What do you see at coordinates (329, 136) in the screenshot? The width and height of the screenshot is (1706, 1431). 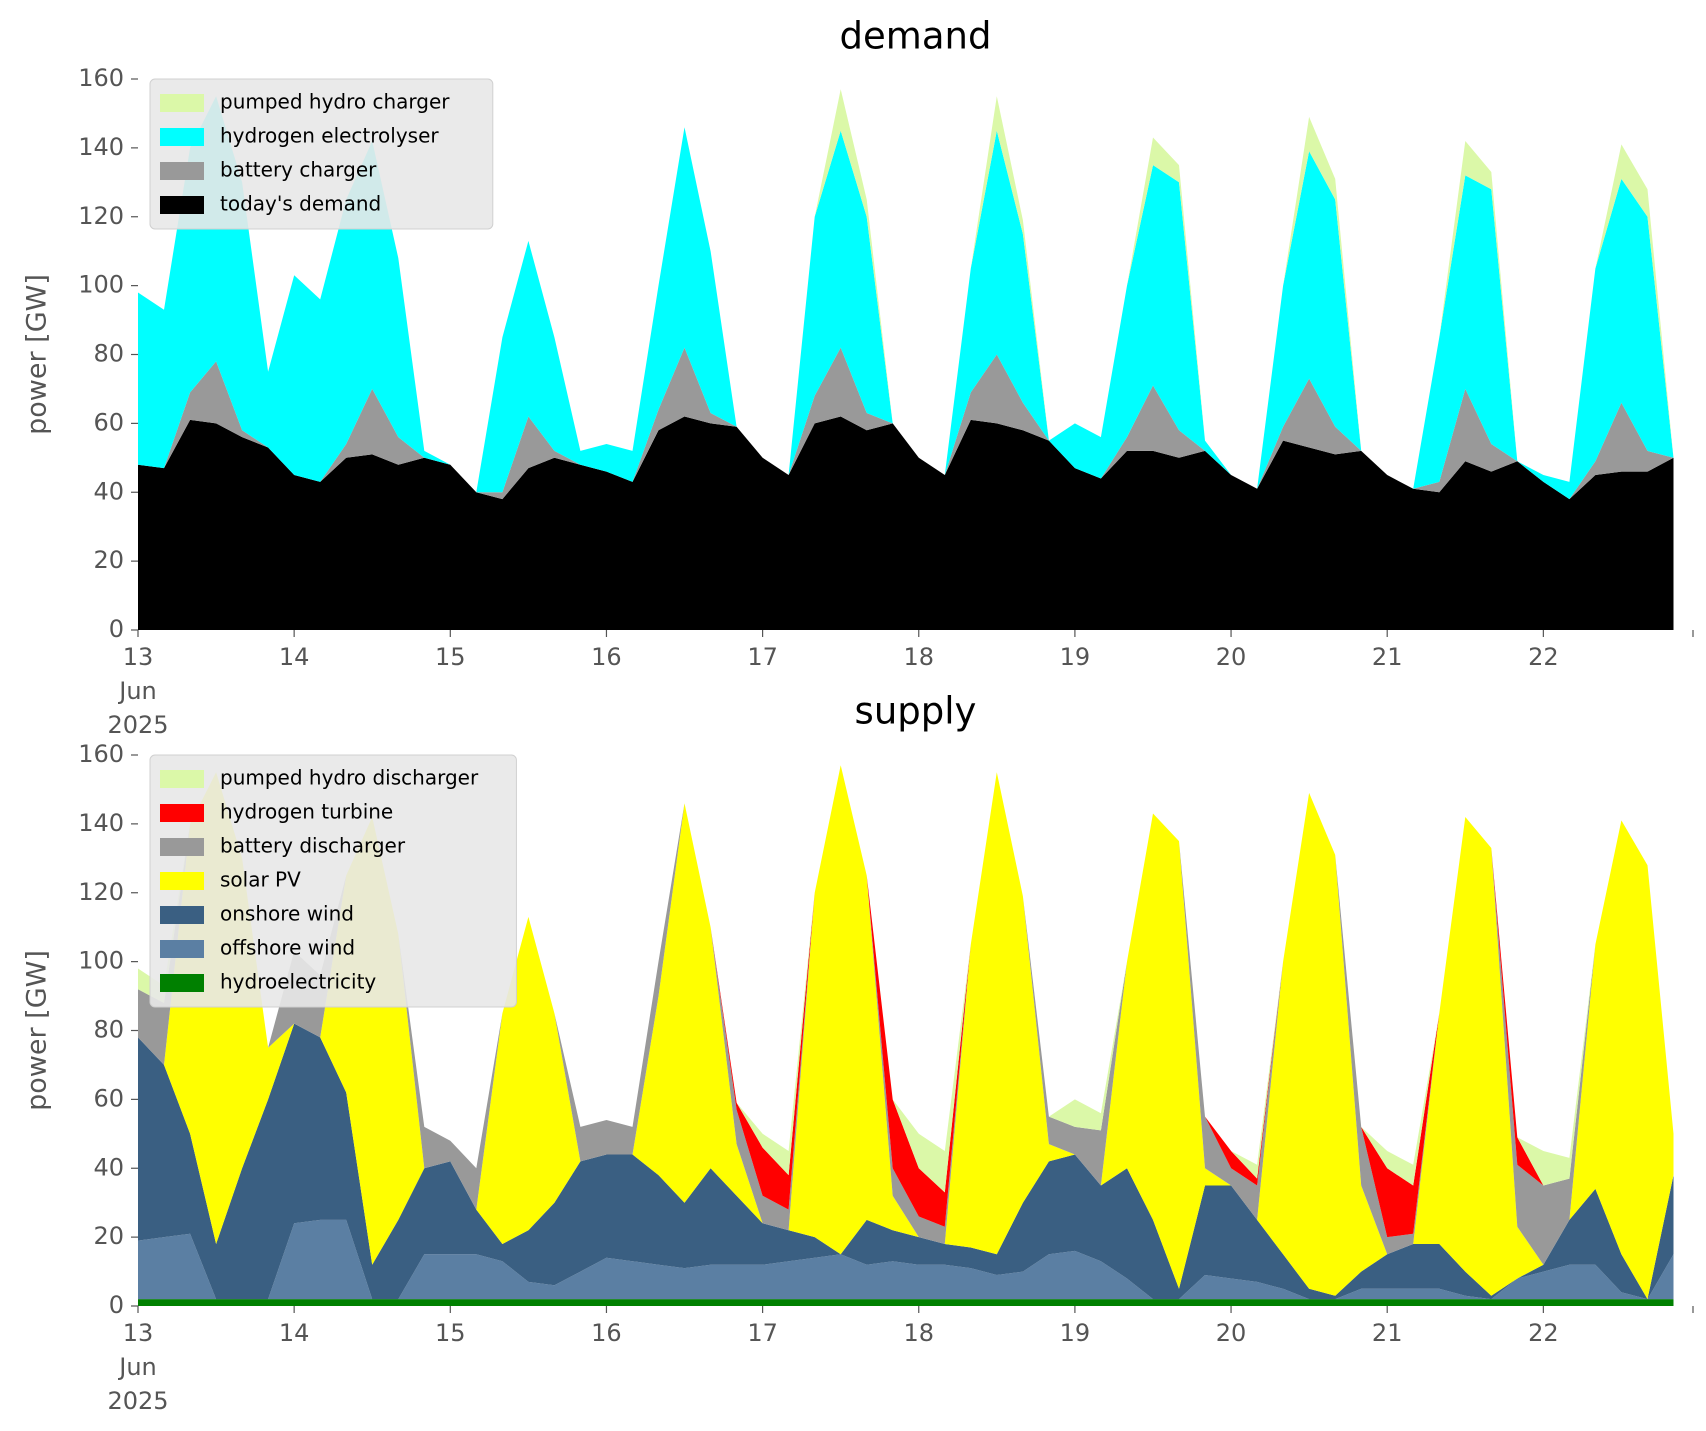 I see `legend-label: hydrogen electrolyser` at bounding box center [329, 136].